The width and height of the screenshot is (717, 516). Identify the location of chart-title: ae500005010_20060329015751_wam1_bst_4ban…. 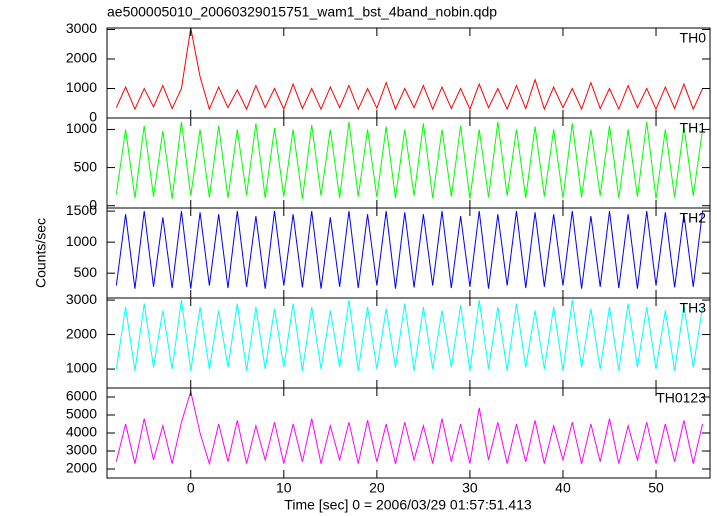
(302, 12).